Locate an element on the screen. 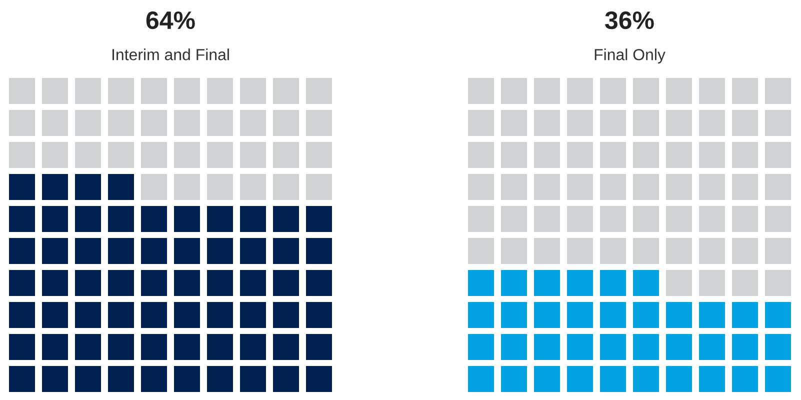 The width and height of the screenshot is (801, 400). data-label: 36% is located at coordinates (629, 20).